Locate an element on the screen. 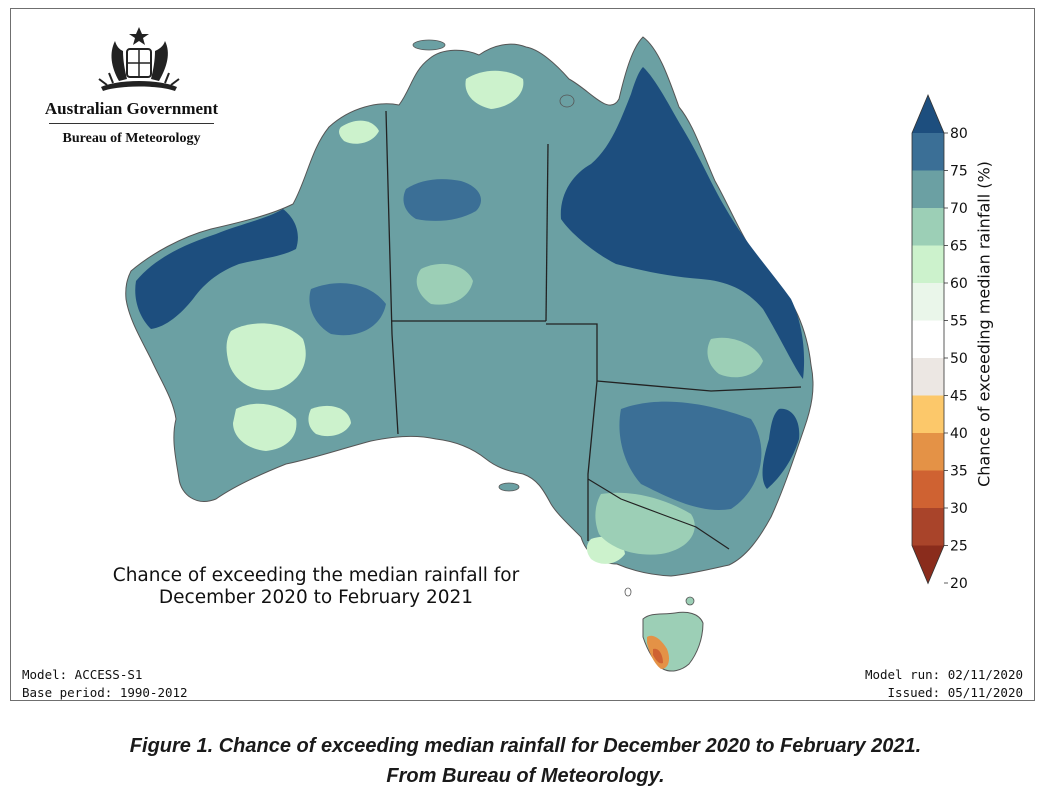  border-qld-nsw is located at coordinates (699, 386).